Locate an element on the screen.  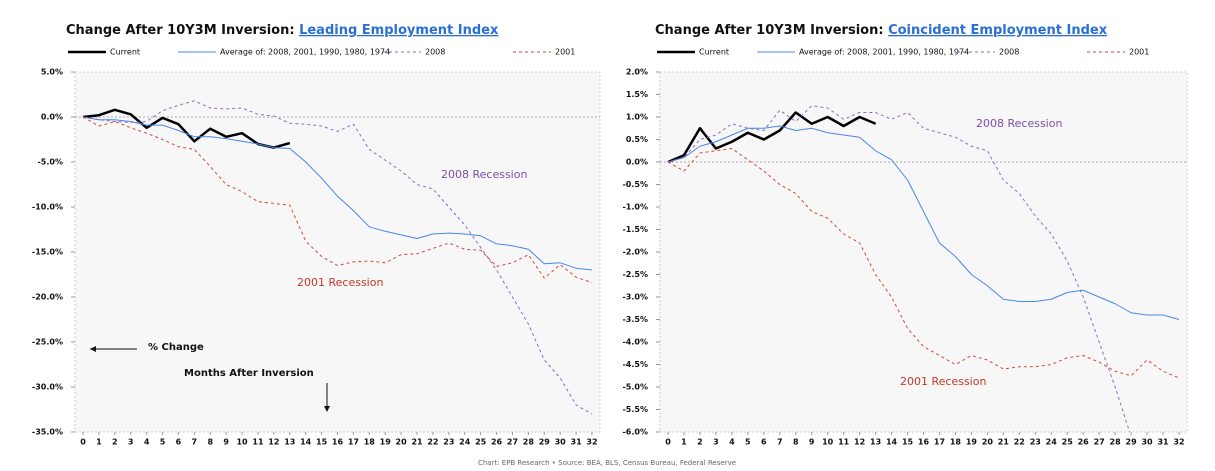
x-tick-label: 1 is located at coordinates (99, 442).